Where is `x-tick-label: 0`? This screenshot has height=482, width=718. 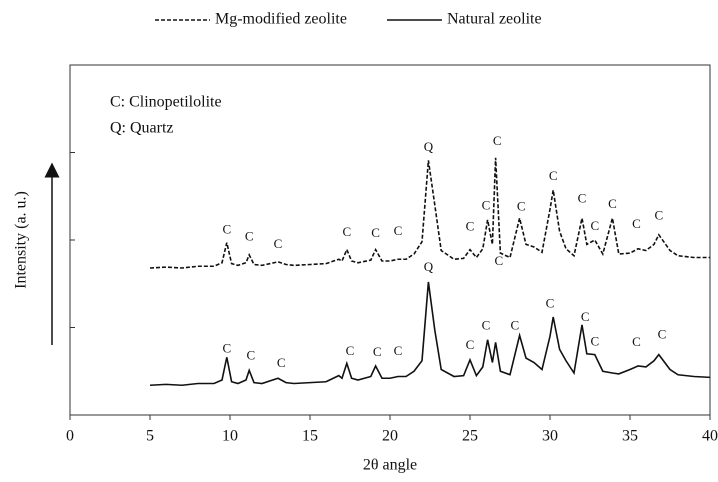
x-tick-label: 0 is located at coordinates (70, 436).